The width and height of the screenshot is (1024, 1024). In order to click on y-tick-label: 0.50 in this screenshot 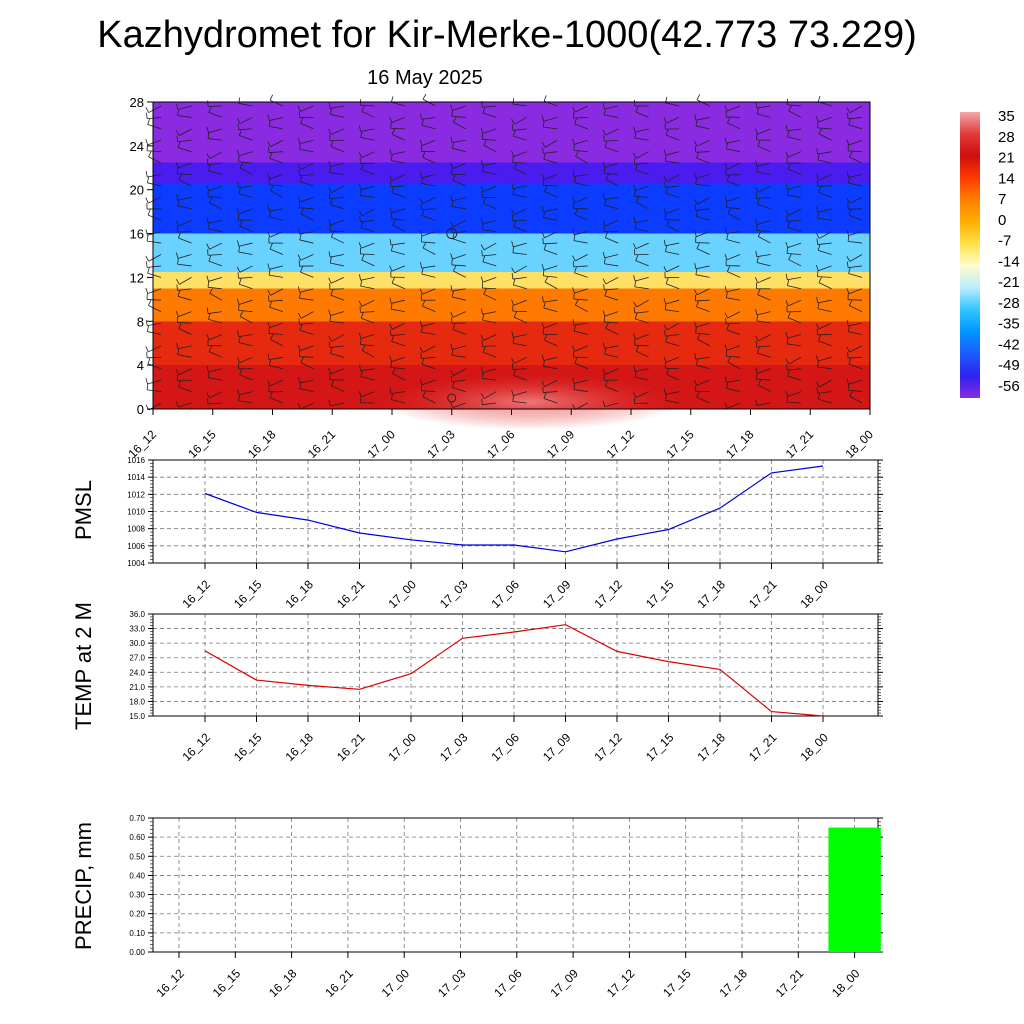, I will do `click(137, 856)`.